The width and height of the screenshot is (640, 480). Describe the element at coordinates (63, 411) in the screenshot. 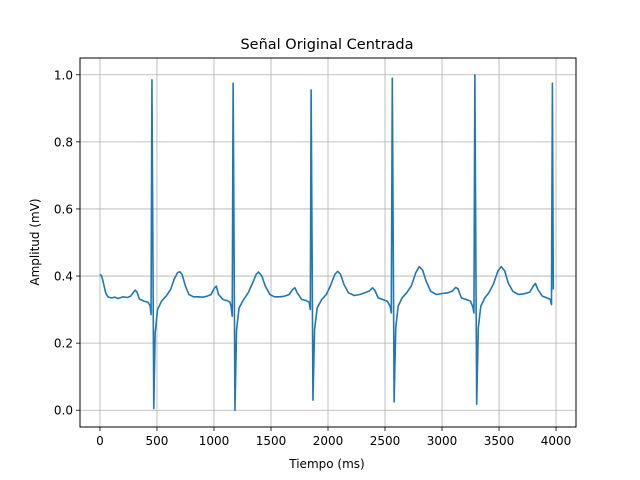

I see `y-tick-label: 0.0` at that location.